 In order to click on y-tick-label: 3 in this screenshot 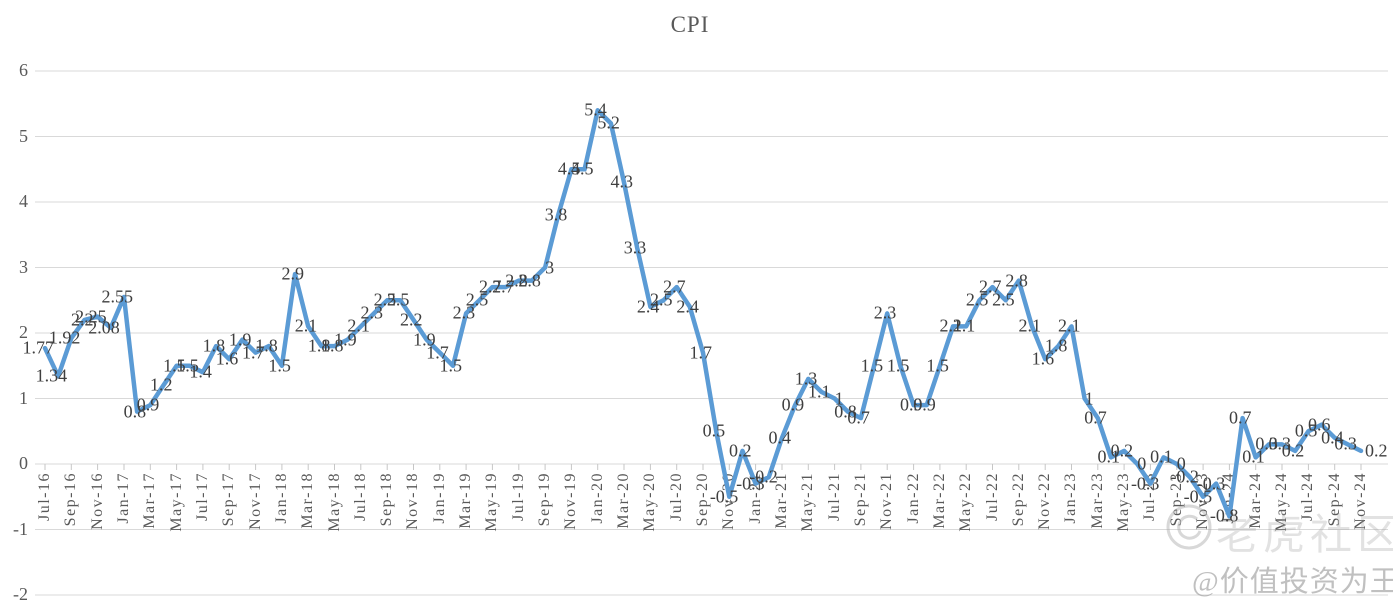, I will do `click(23, 266)`.